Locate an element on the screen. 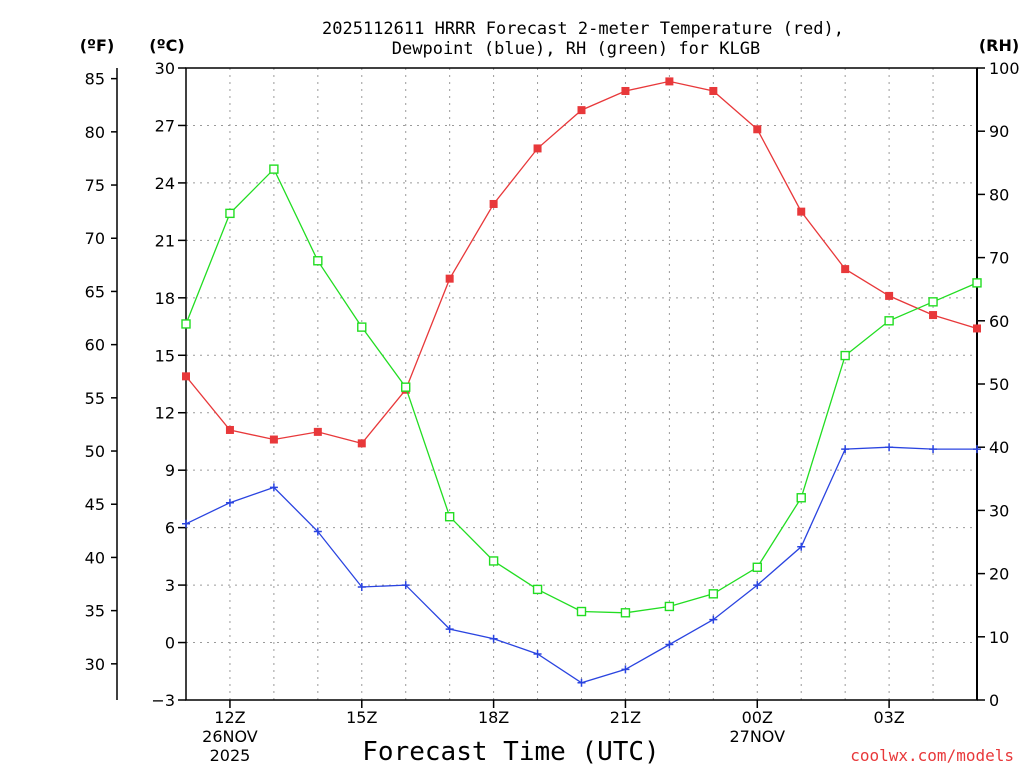 This screenshot has width=1024, height=768. fahrenheit-tick-label: 65 is located at coordinates (95, 291).